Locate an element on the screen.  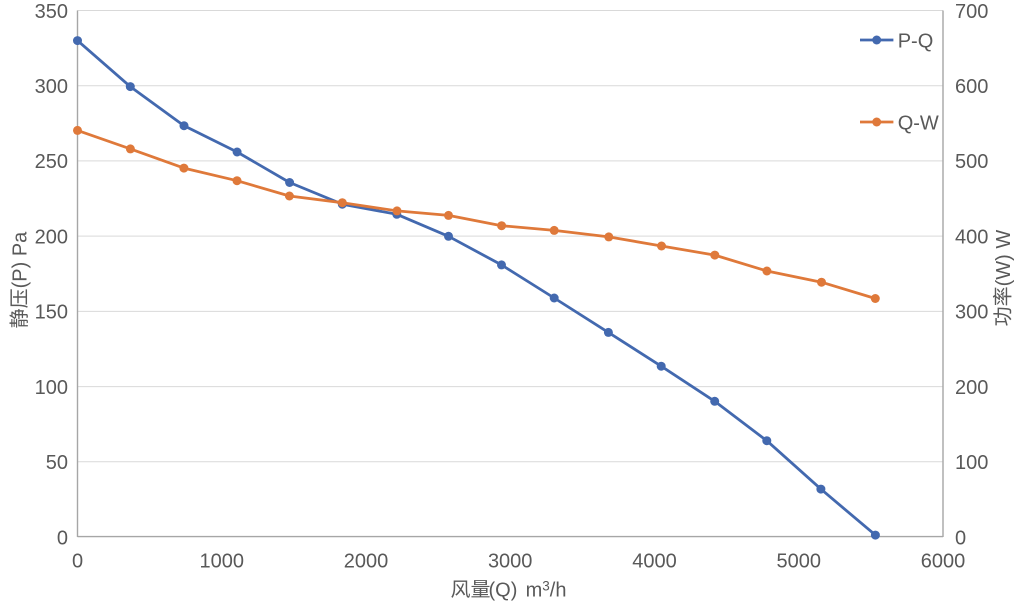
svg-text: 4000 is located at coordinates (654, 561).